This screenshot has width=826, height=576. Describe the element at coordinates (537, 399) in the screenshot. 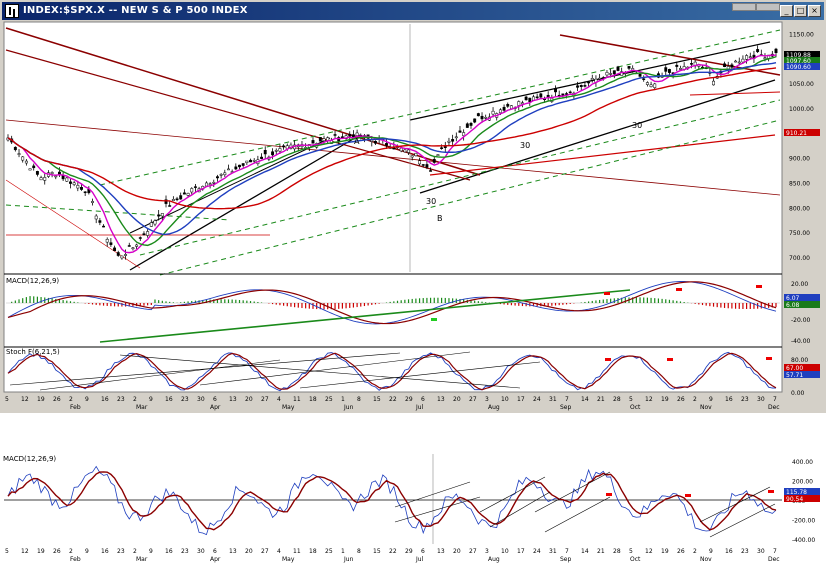

I see `date-tick-33: 24` at that location.